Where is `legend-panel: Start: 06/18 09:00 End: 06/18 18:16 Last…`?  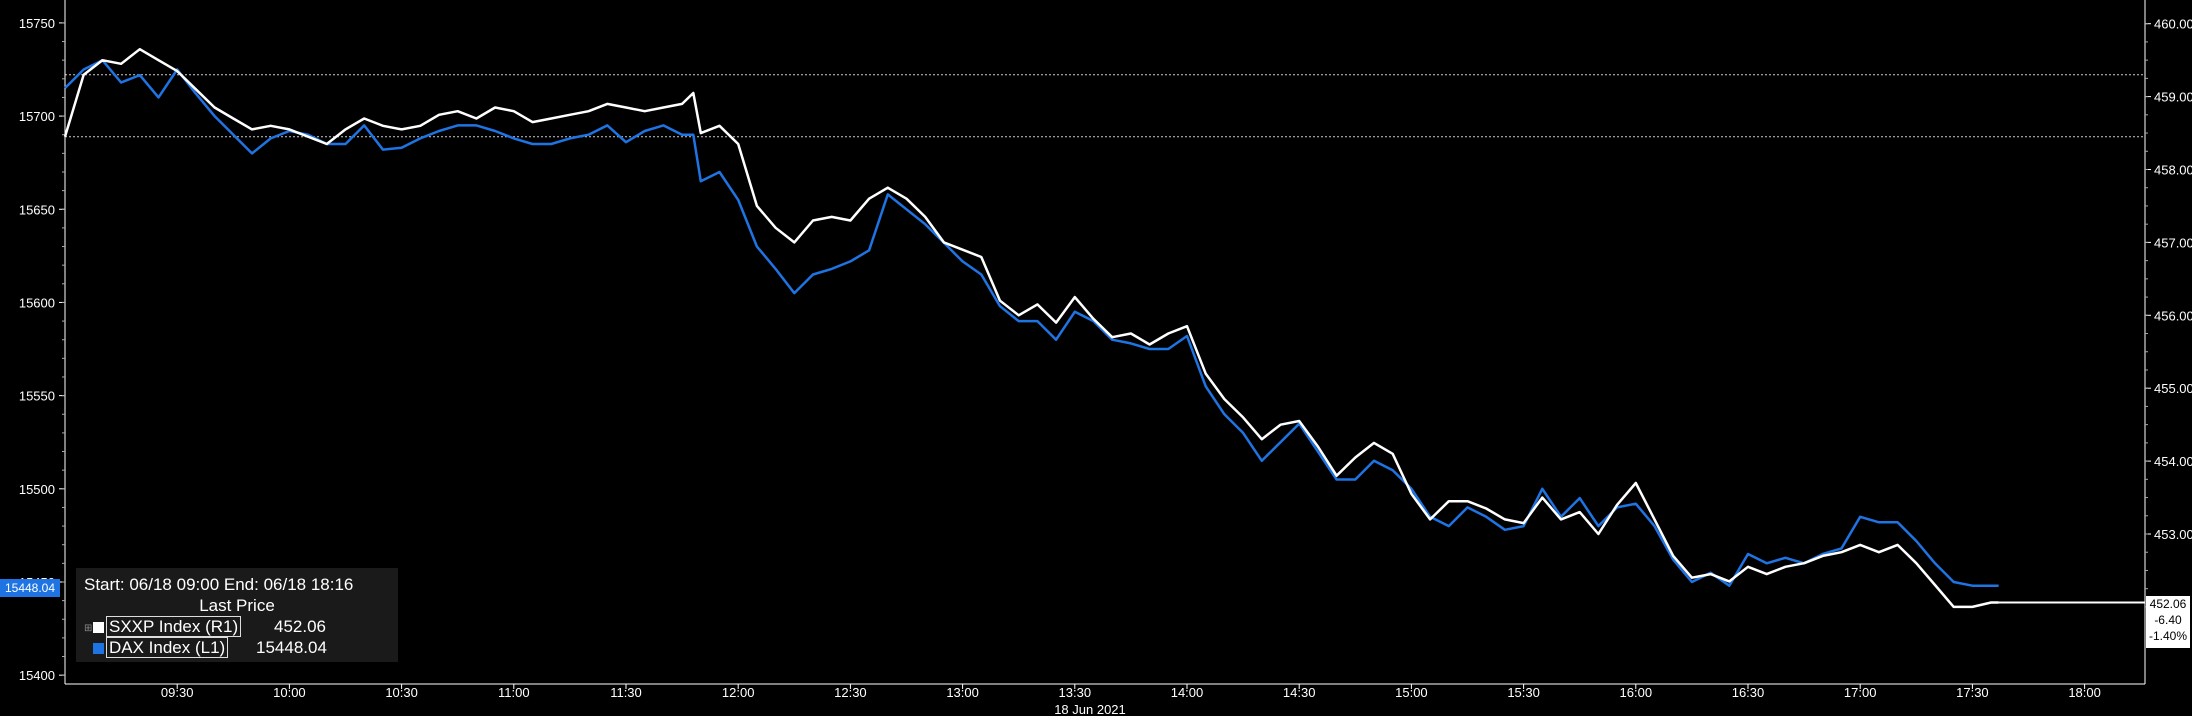
legend-panel: Start: 06/18 09:00 End: 06/18 18:16 Last… is located at coordinates (237, 615).